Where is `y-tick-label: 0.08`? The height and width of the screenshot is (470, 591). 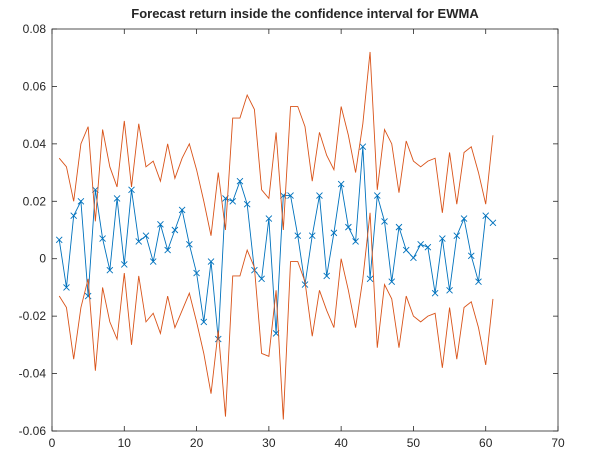
y-tick-label: 0.08 is located at coordinates (35, 29).